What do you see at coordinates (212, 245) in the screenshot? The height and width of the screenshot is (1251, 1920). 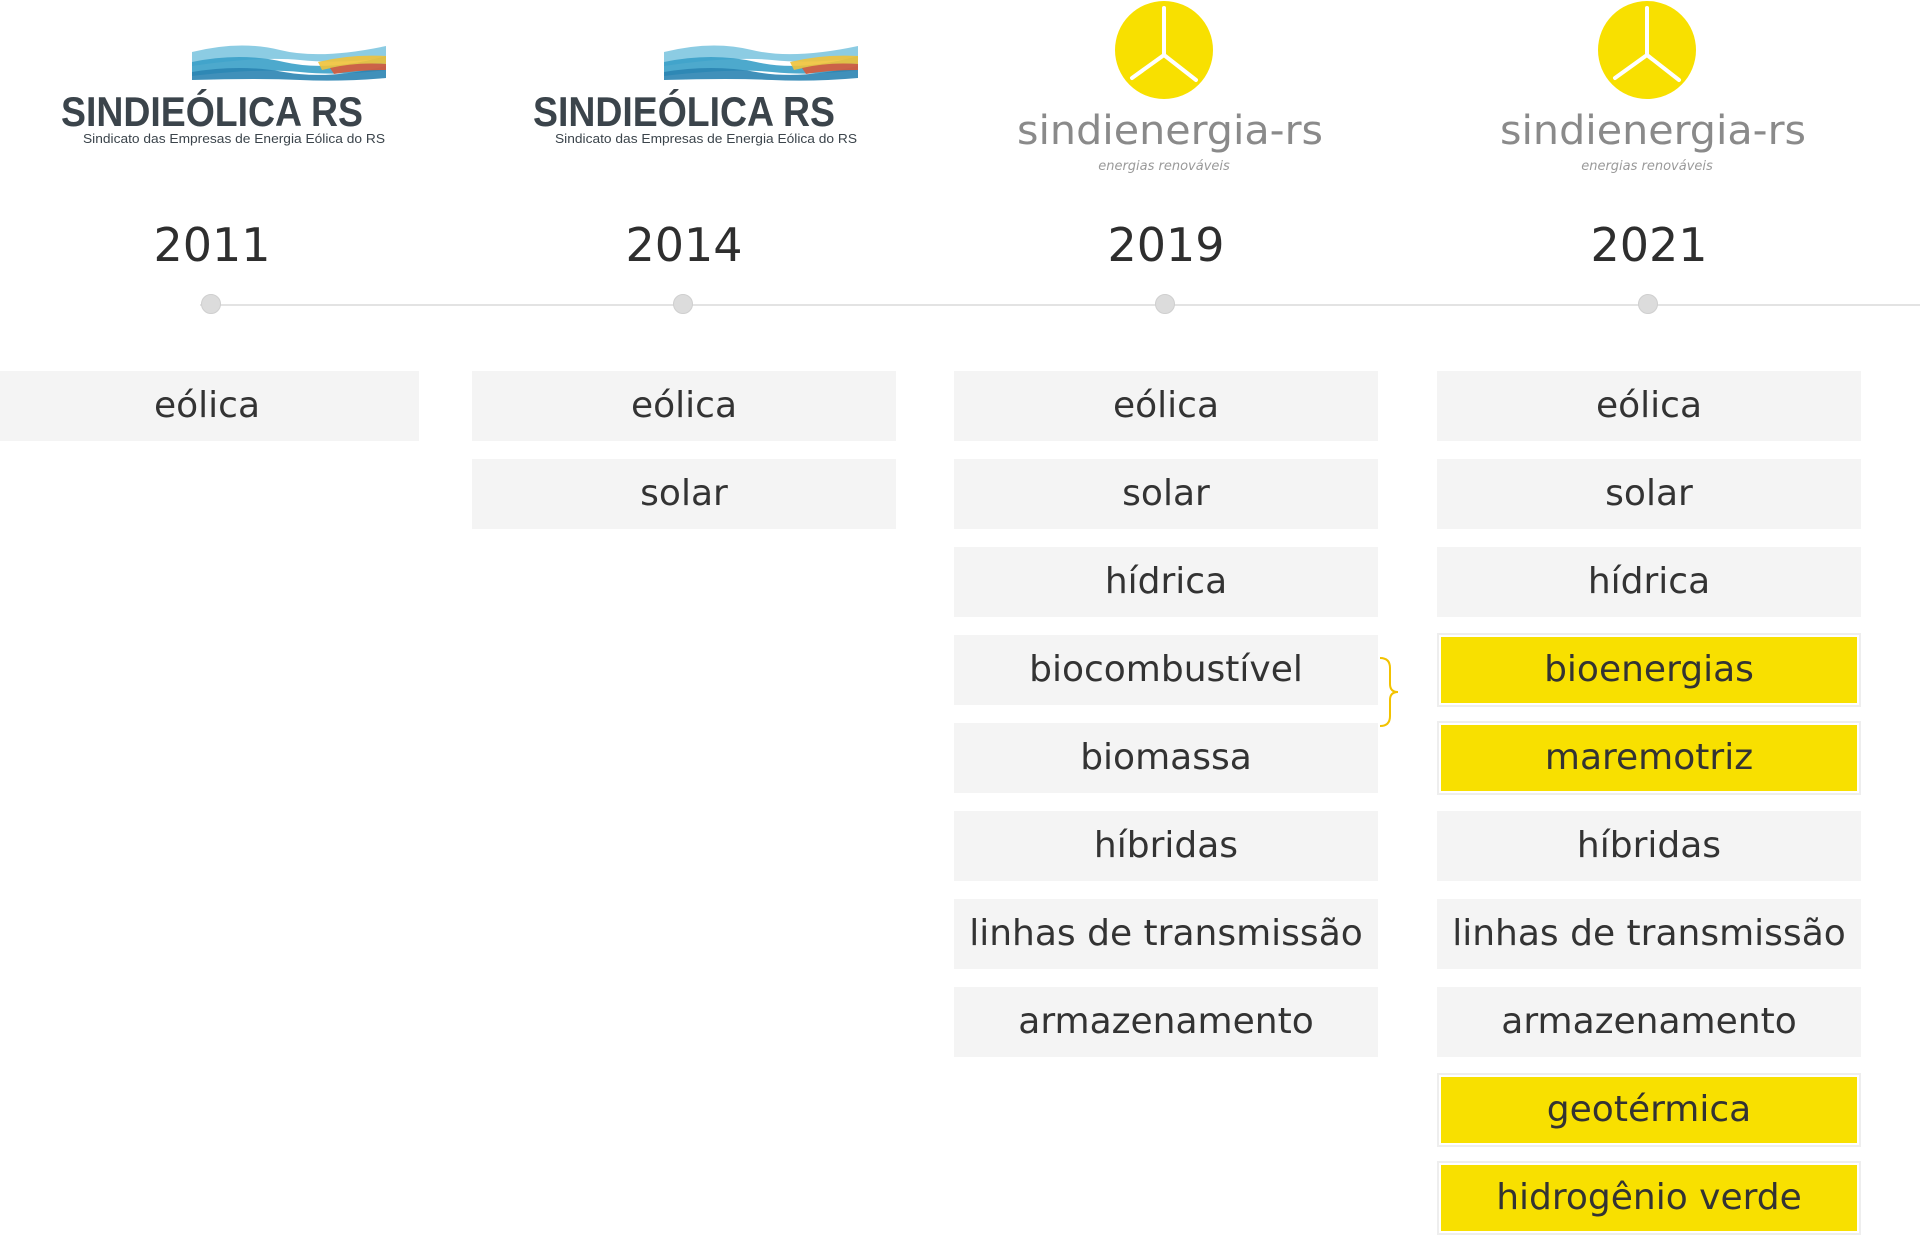 I see `year-label: 2011` at bounding box center [212, 245].